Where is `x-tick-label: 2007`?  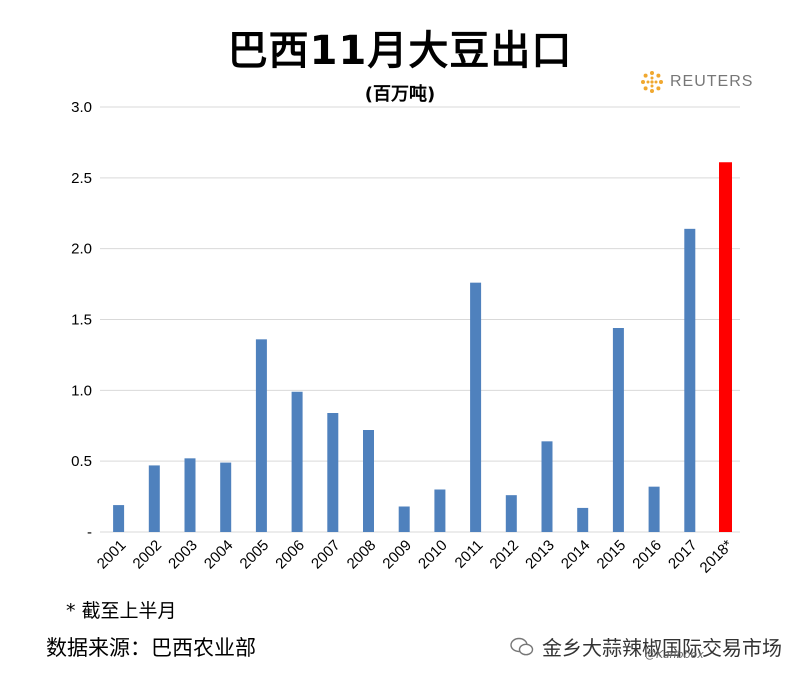 x-tick-label: 2007 is located at coordinates (326, 555).